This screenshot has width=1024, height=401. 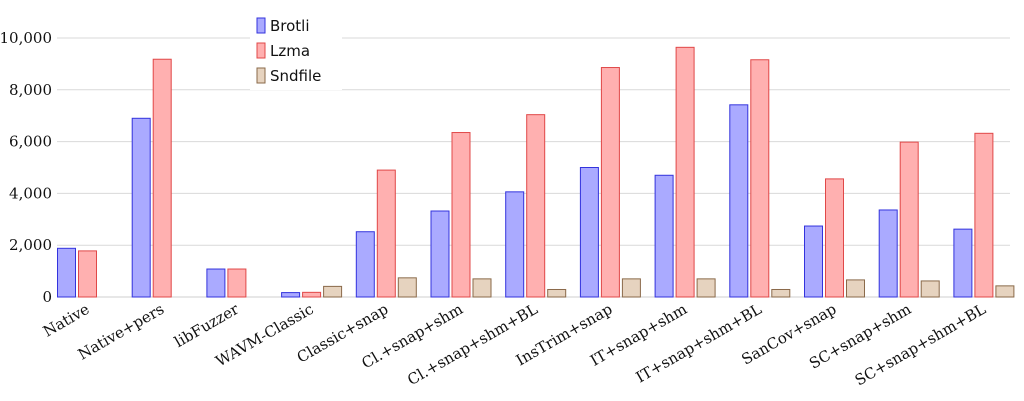 What do you see at coordinates (295, 76) in the screenshot?
I see `legend-label: Sndfile` at bounding box center [295, 76].